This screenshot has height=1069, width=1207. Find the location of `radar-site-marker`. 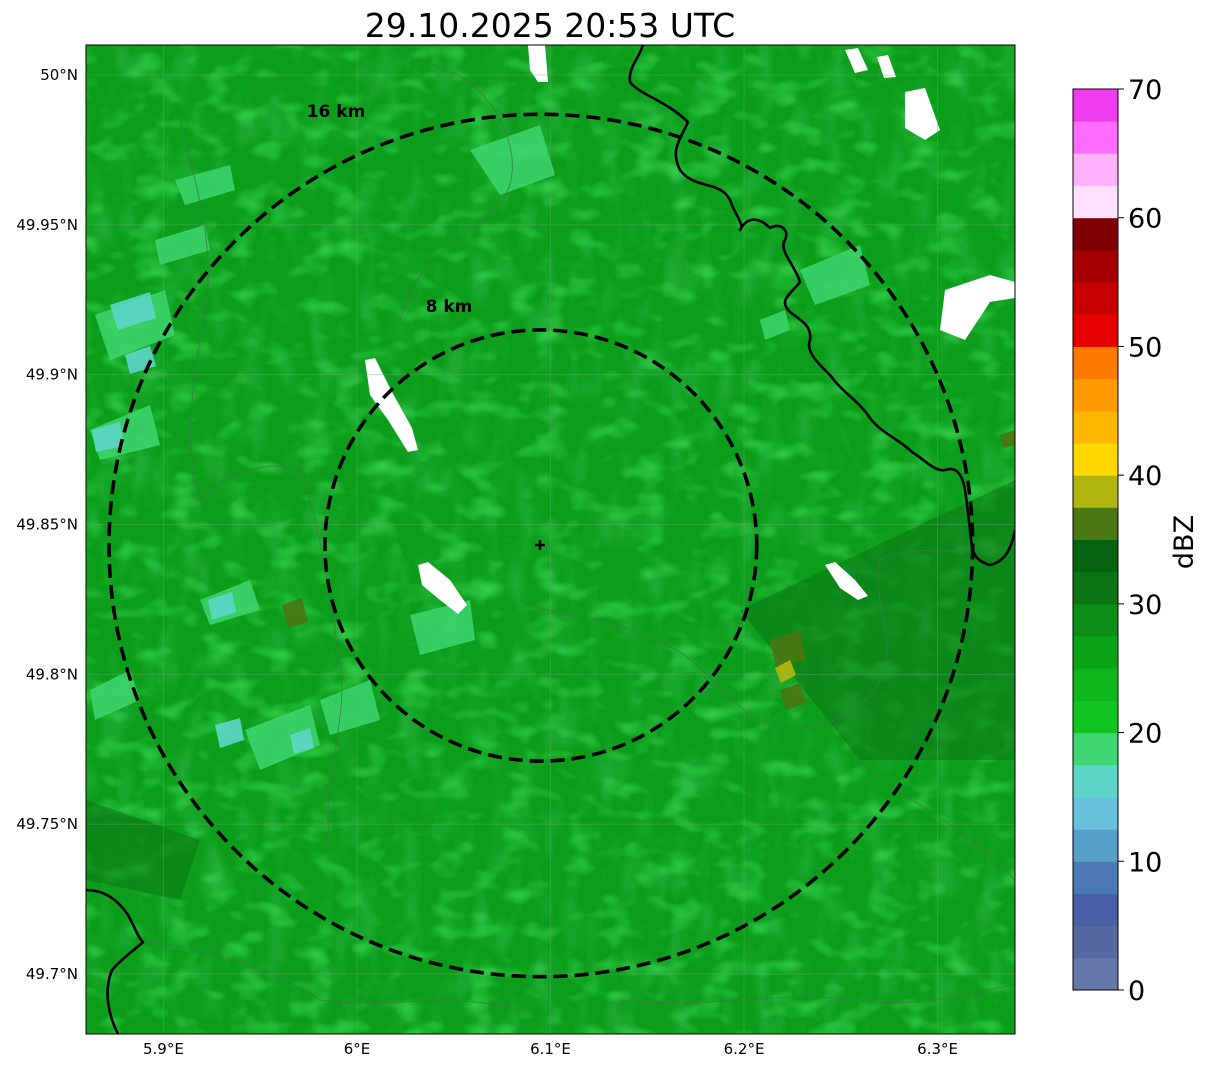

radar-site-marker is located at coordinates (540, 545).